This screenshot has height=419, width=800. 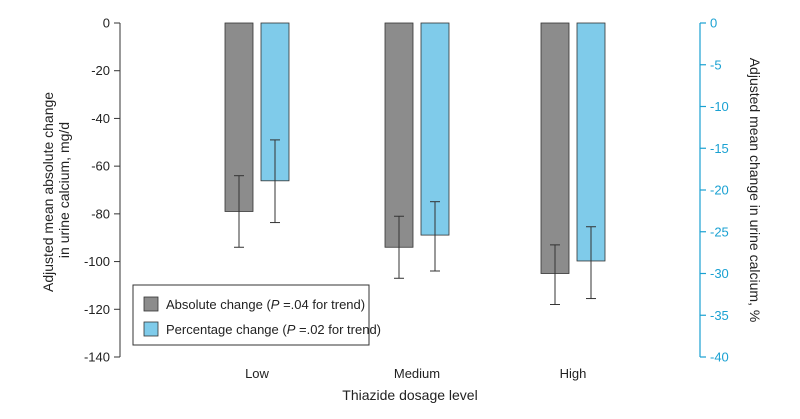 What do you see at coordinates (719, 357) in the screenshot?
I see `right-tick-label: -40` at bounding box center [719, 357].